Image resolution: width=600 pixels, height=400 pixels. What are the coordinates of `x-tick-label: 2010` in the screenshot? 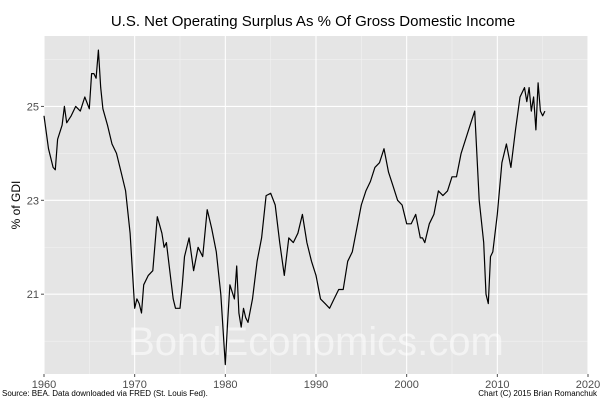 It's located at (497, 385).